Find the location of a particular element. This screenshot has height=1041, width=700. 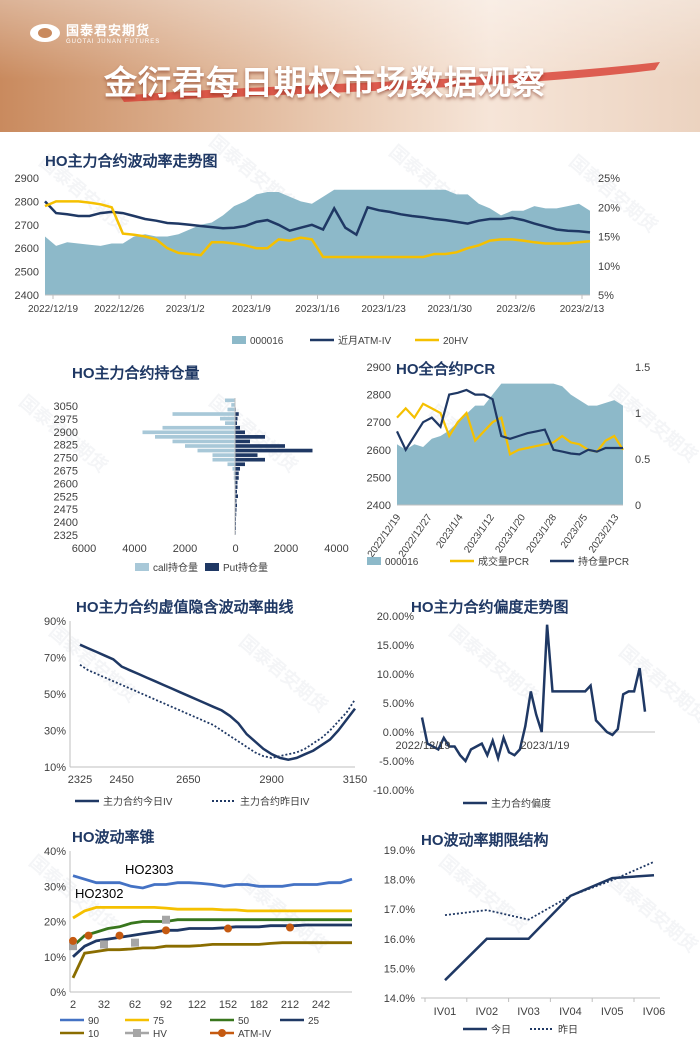

legend-label: 持仓量PCR is located at coordinates (603, 561).